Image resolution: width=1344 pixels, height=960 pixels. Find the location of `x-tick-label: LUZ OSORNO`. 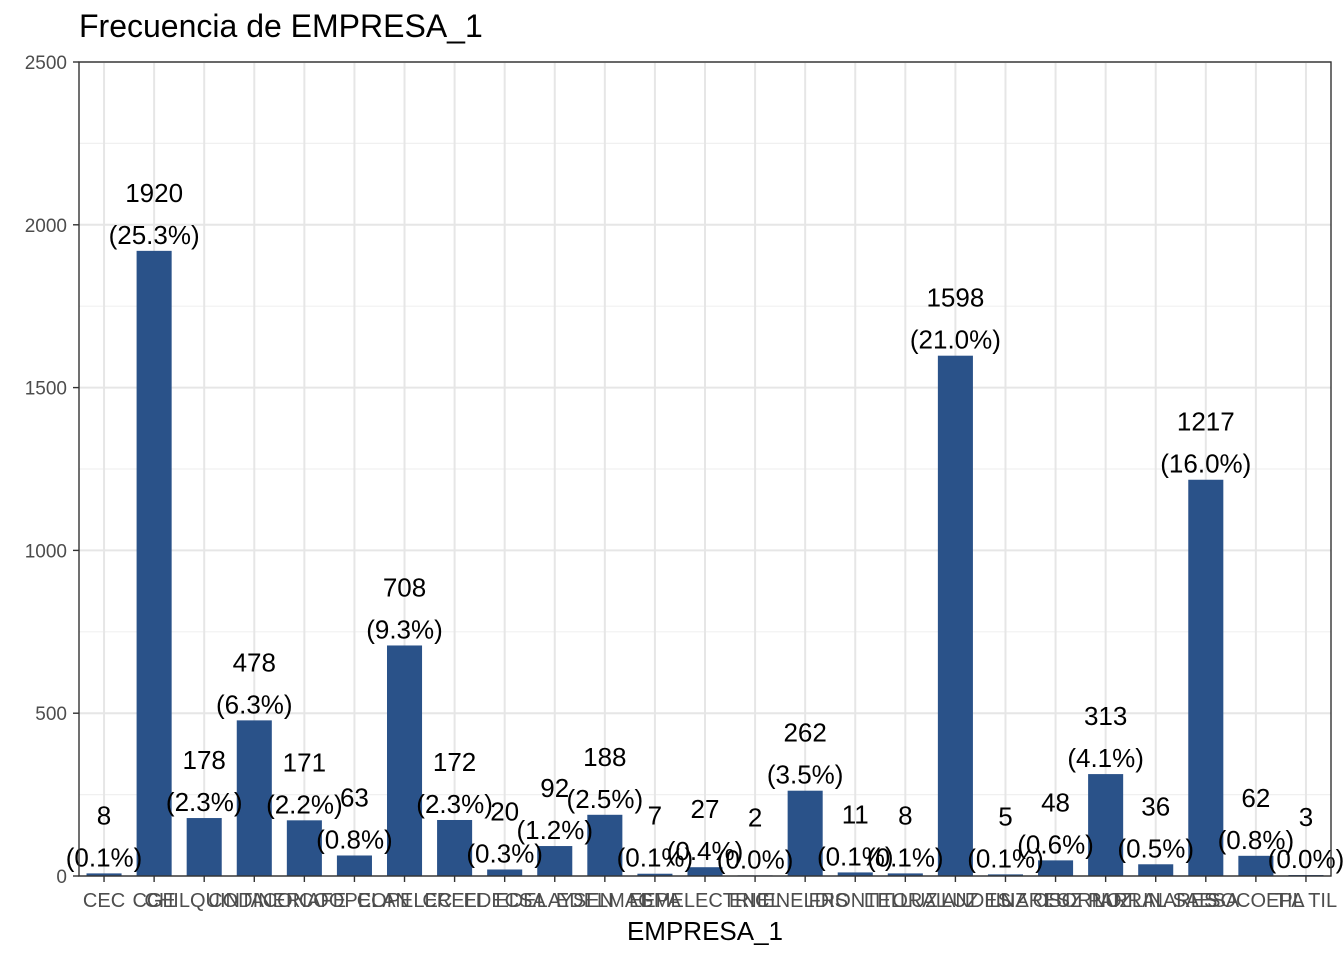

x-tick-label: LUZ OSORNO is located at coordinates (1055, 901).